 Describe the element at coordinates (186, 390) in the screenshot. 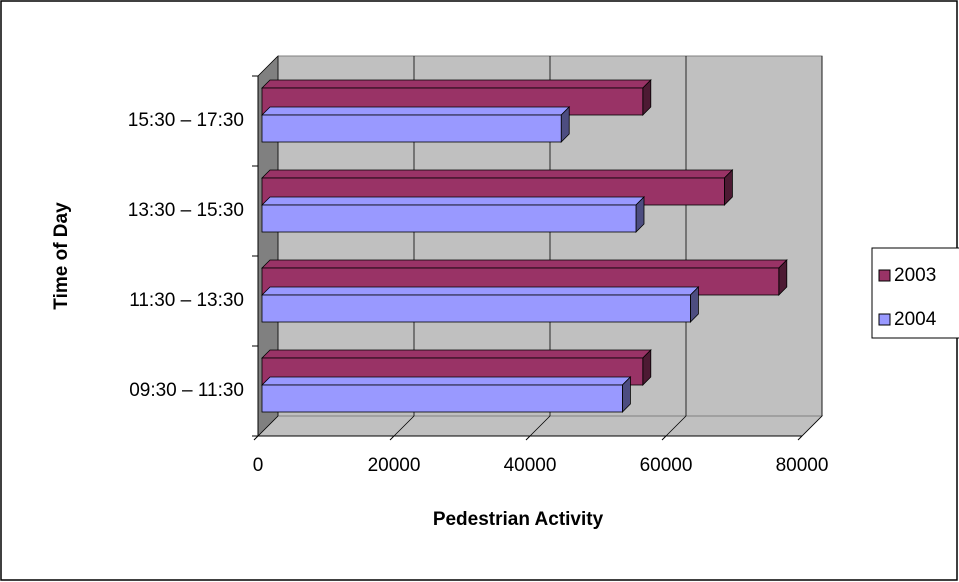

I see `y-tick-label: 09:30 – 11:30` at that location.